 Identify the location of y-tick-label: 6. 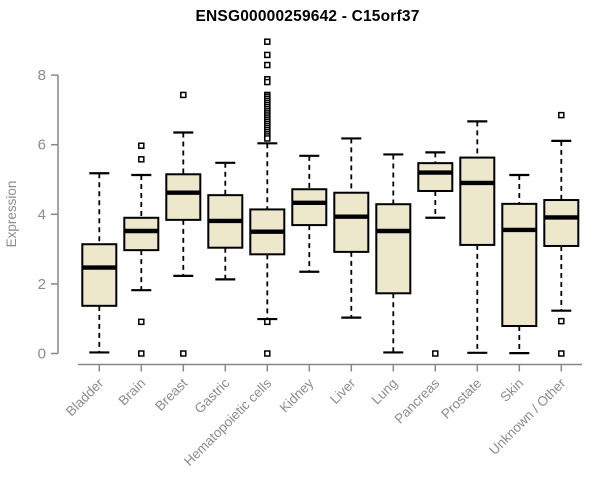
(42, 145).